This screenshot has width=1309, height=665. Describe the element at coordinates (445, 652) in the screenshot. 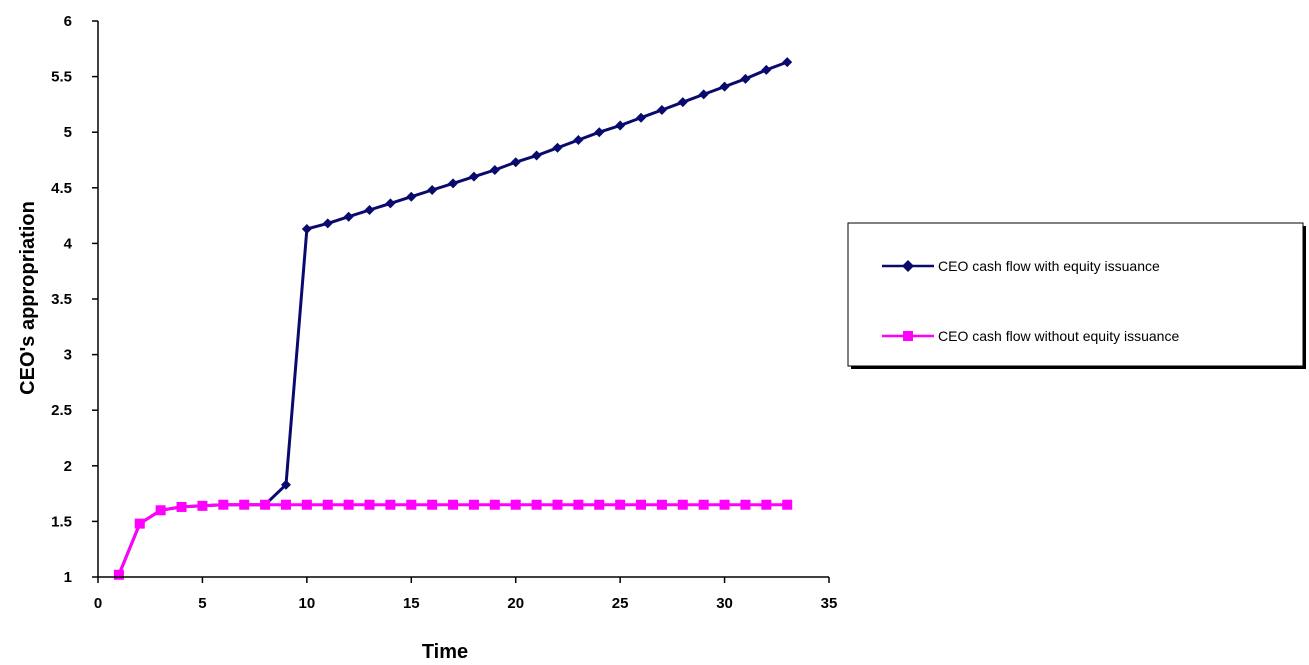

I see `x-axis-title: Time` at that location.